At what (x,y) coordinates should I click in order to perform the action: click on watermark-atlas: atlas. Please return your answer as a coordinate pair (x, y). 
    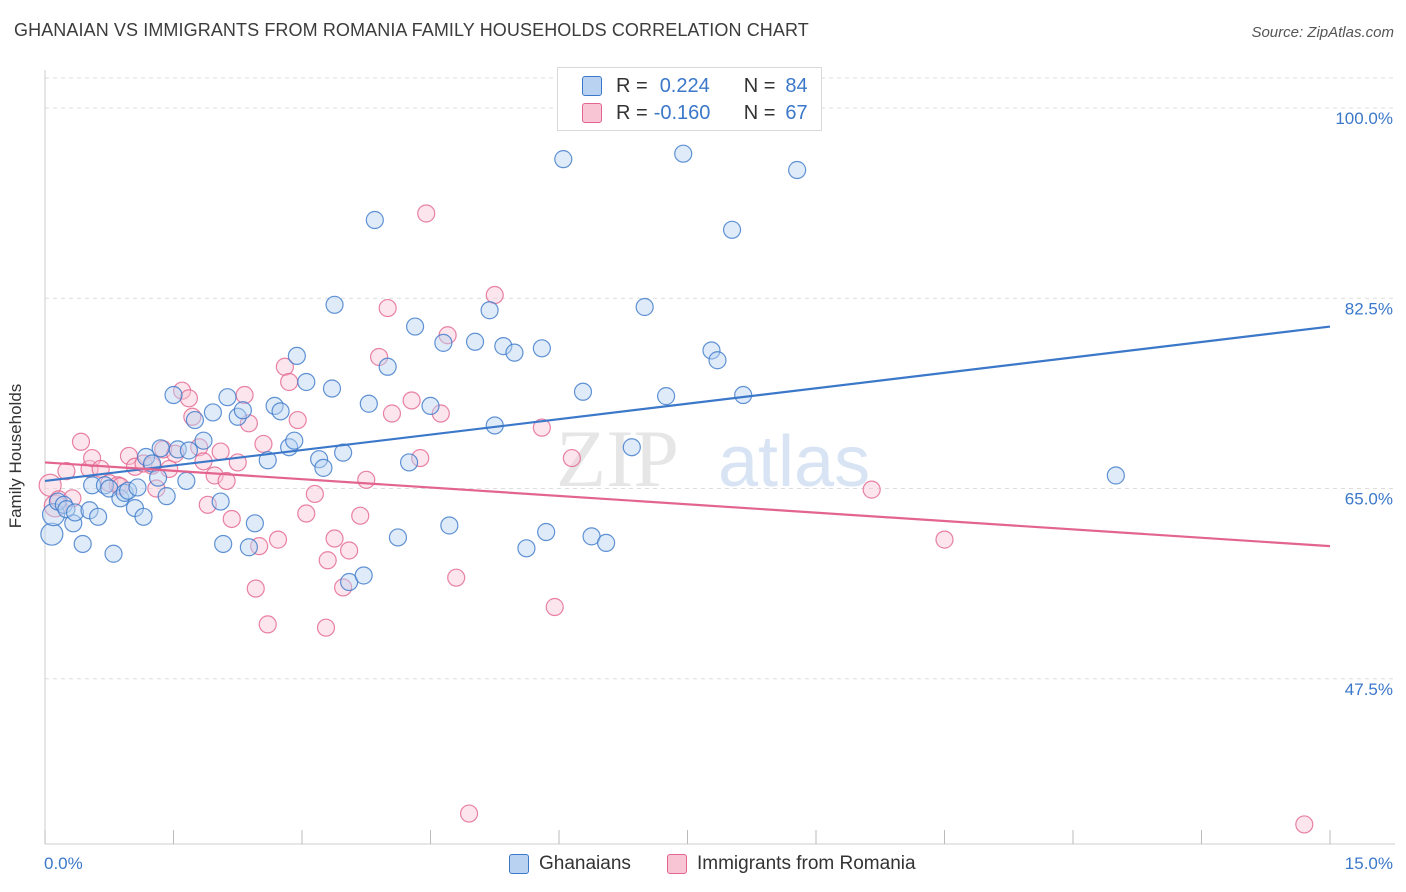
    Looking at the image, I should click on (794, 462).